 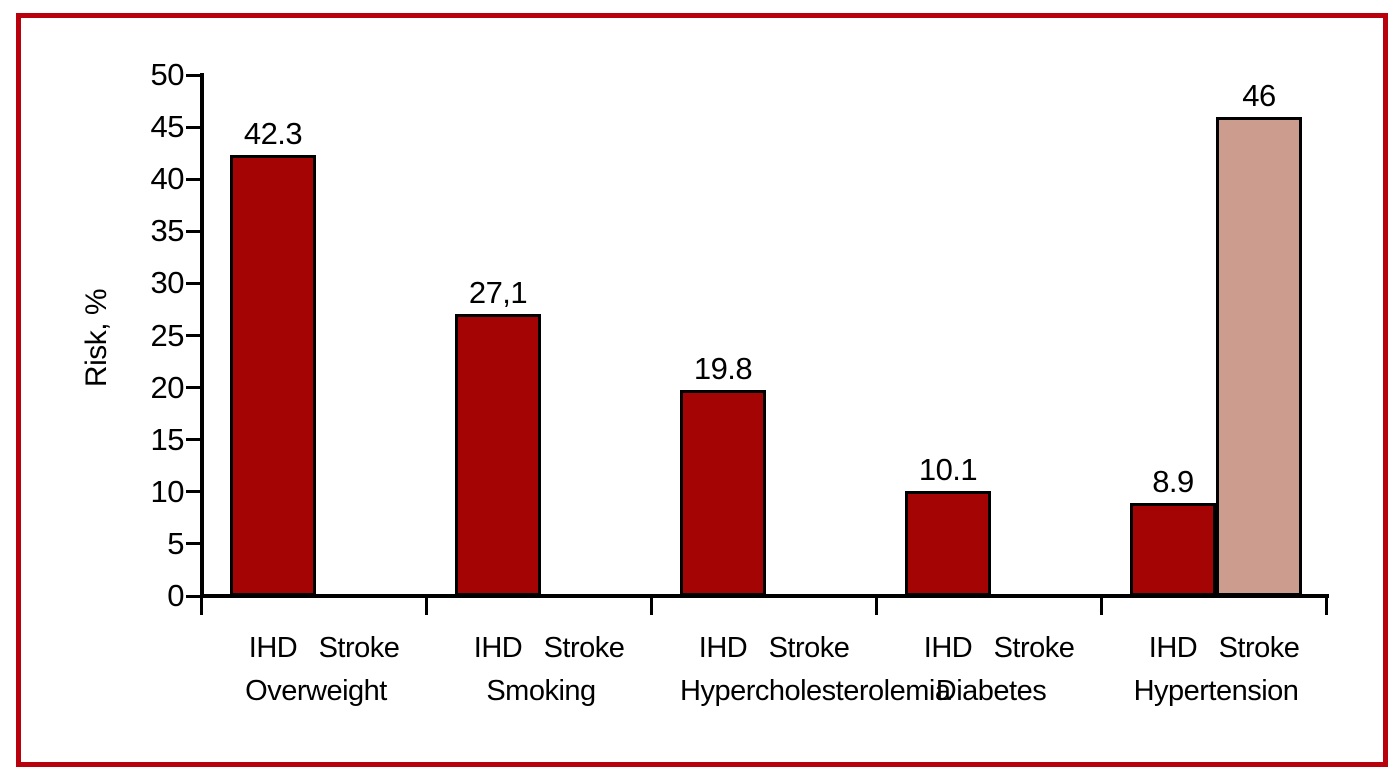 I want to click on category-label: Smoking, so click(x=541, y=691).